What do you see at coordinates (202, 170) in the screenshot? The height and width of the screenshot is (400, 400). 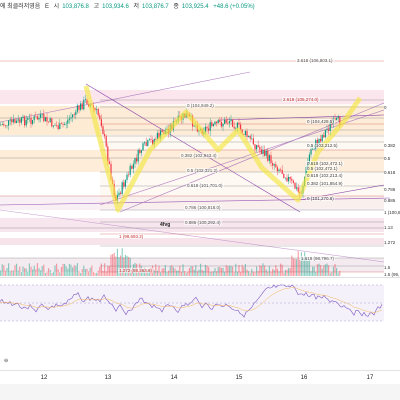 I see `fib-level-label: 0.5 (102,321.2)` at bounding box center [202, 170].